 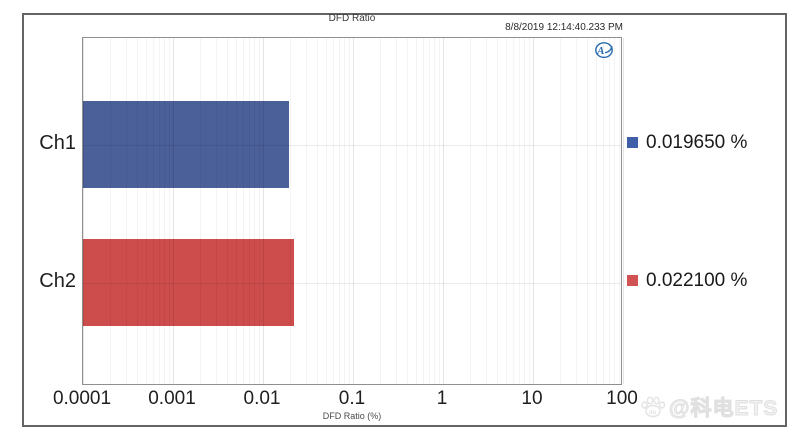 I want to click on legend-entry-ch2: 0.022100 %, so click(x=687, y=281).